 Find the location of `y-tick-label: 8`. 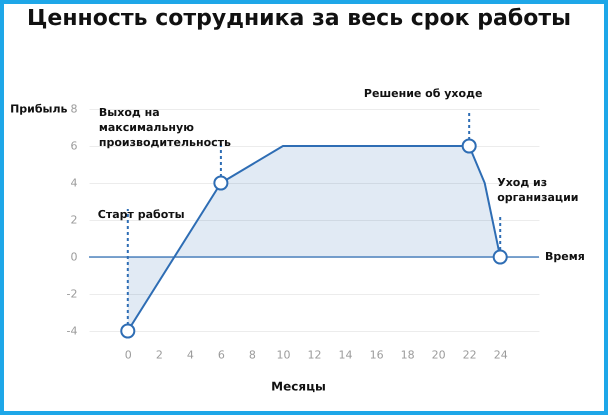

y-tick-label: 8 is located at coordinates (74, 109).